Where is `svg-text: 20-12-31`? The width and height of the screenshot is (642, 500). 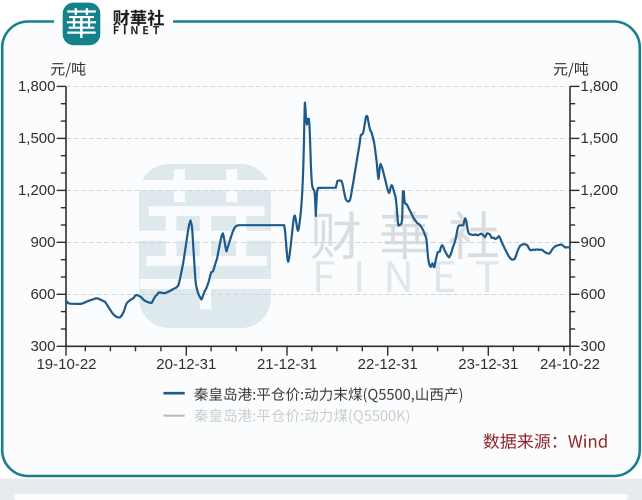 svg-text: 20-12-31 is located at coordinates (186, 364).